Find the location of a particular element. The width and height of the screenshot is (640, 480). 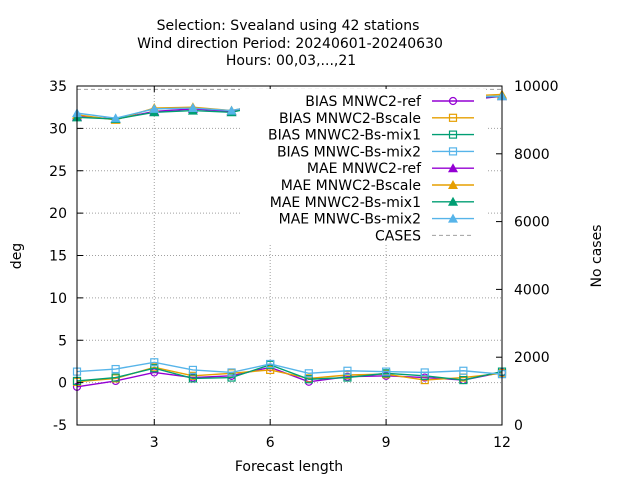

legend-entry: MAE MNWC2-Bs-mix1 is located at coordinates (372, 203).